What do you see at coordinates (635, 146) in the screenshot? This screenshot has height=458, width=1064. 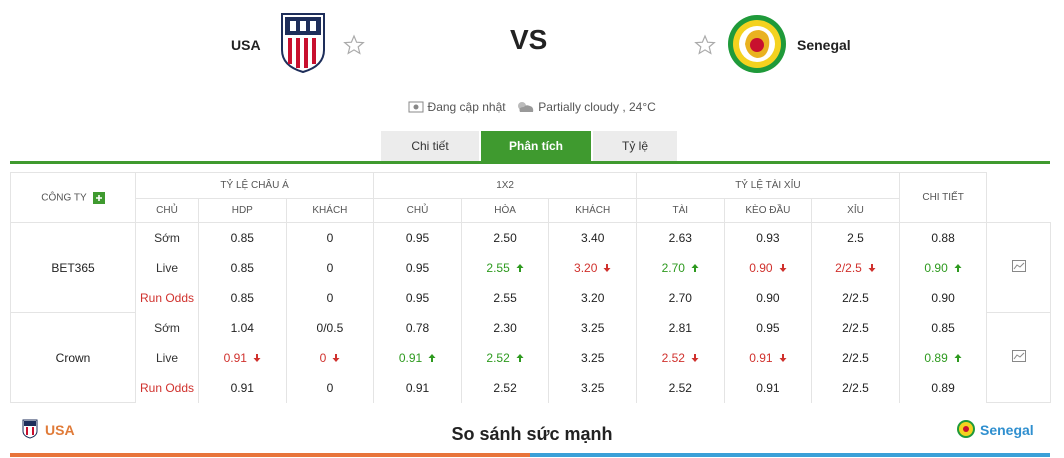 I see `tab: Tỷ lệ` at bounding box center [635, 146].